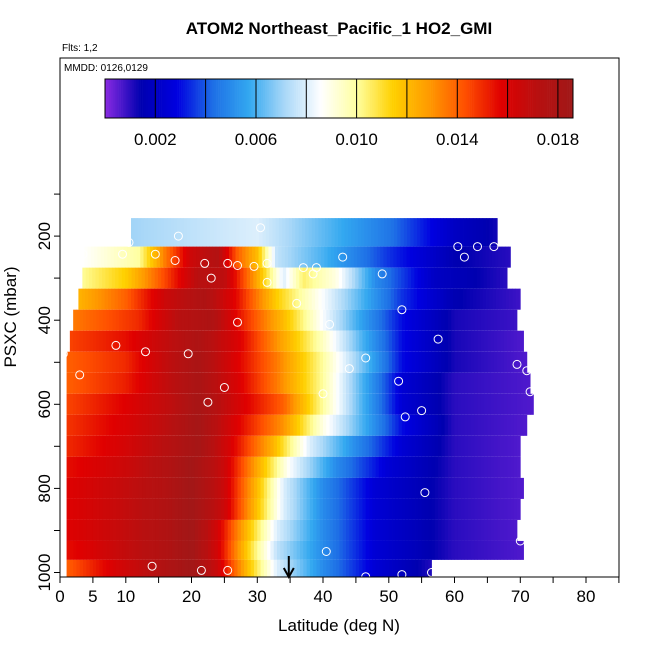 The height and width of the screenshot is (650, 650). I want to click on x-axis-label: Latitude (deg N), so click(339, 625).